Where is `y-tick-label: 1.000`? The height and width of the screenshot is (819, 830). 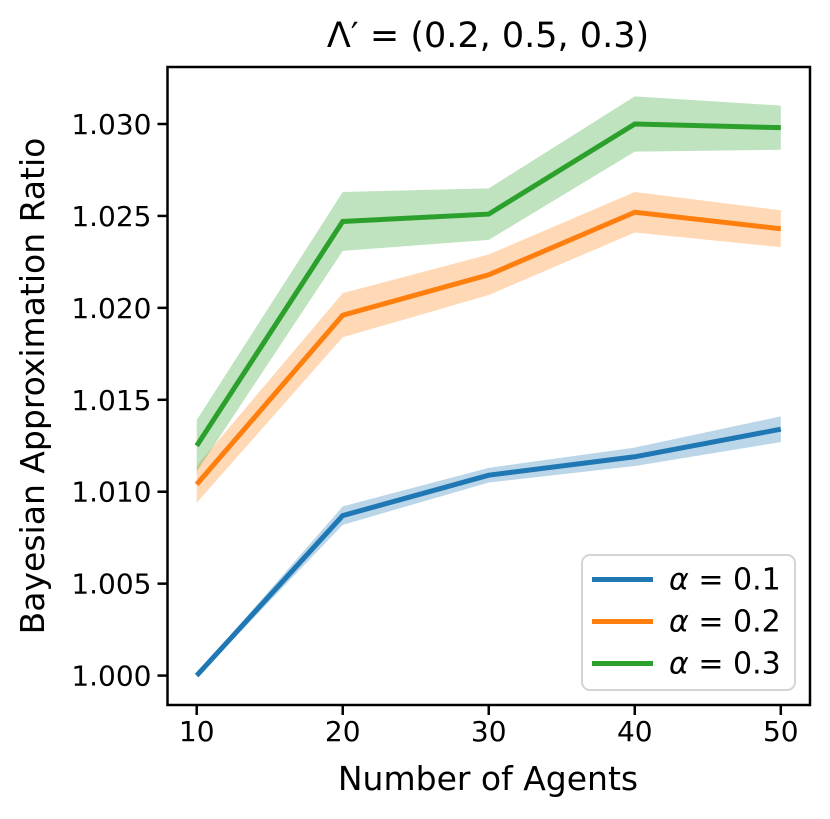 y-tick-label: 1.000 is located at coordinates (111, 676).